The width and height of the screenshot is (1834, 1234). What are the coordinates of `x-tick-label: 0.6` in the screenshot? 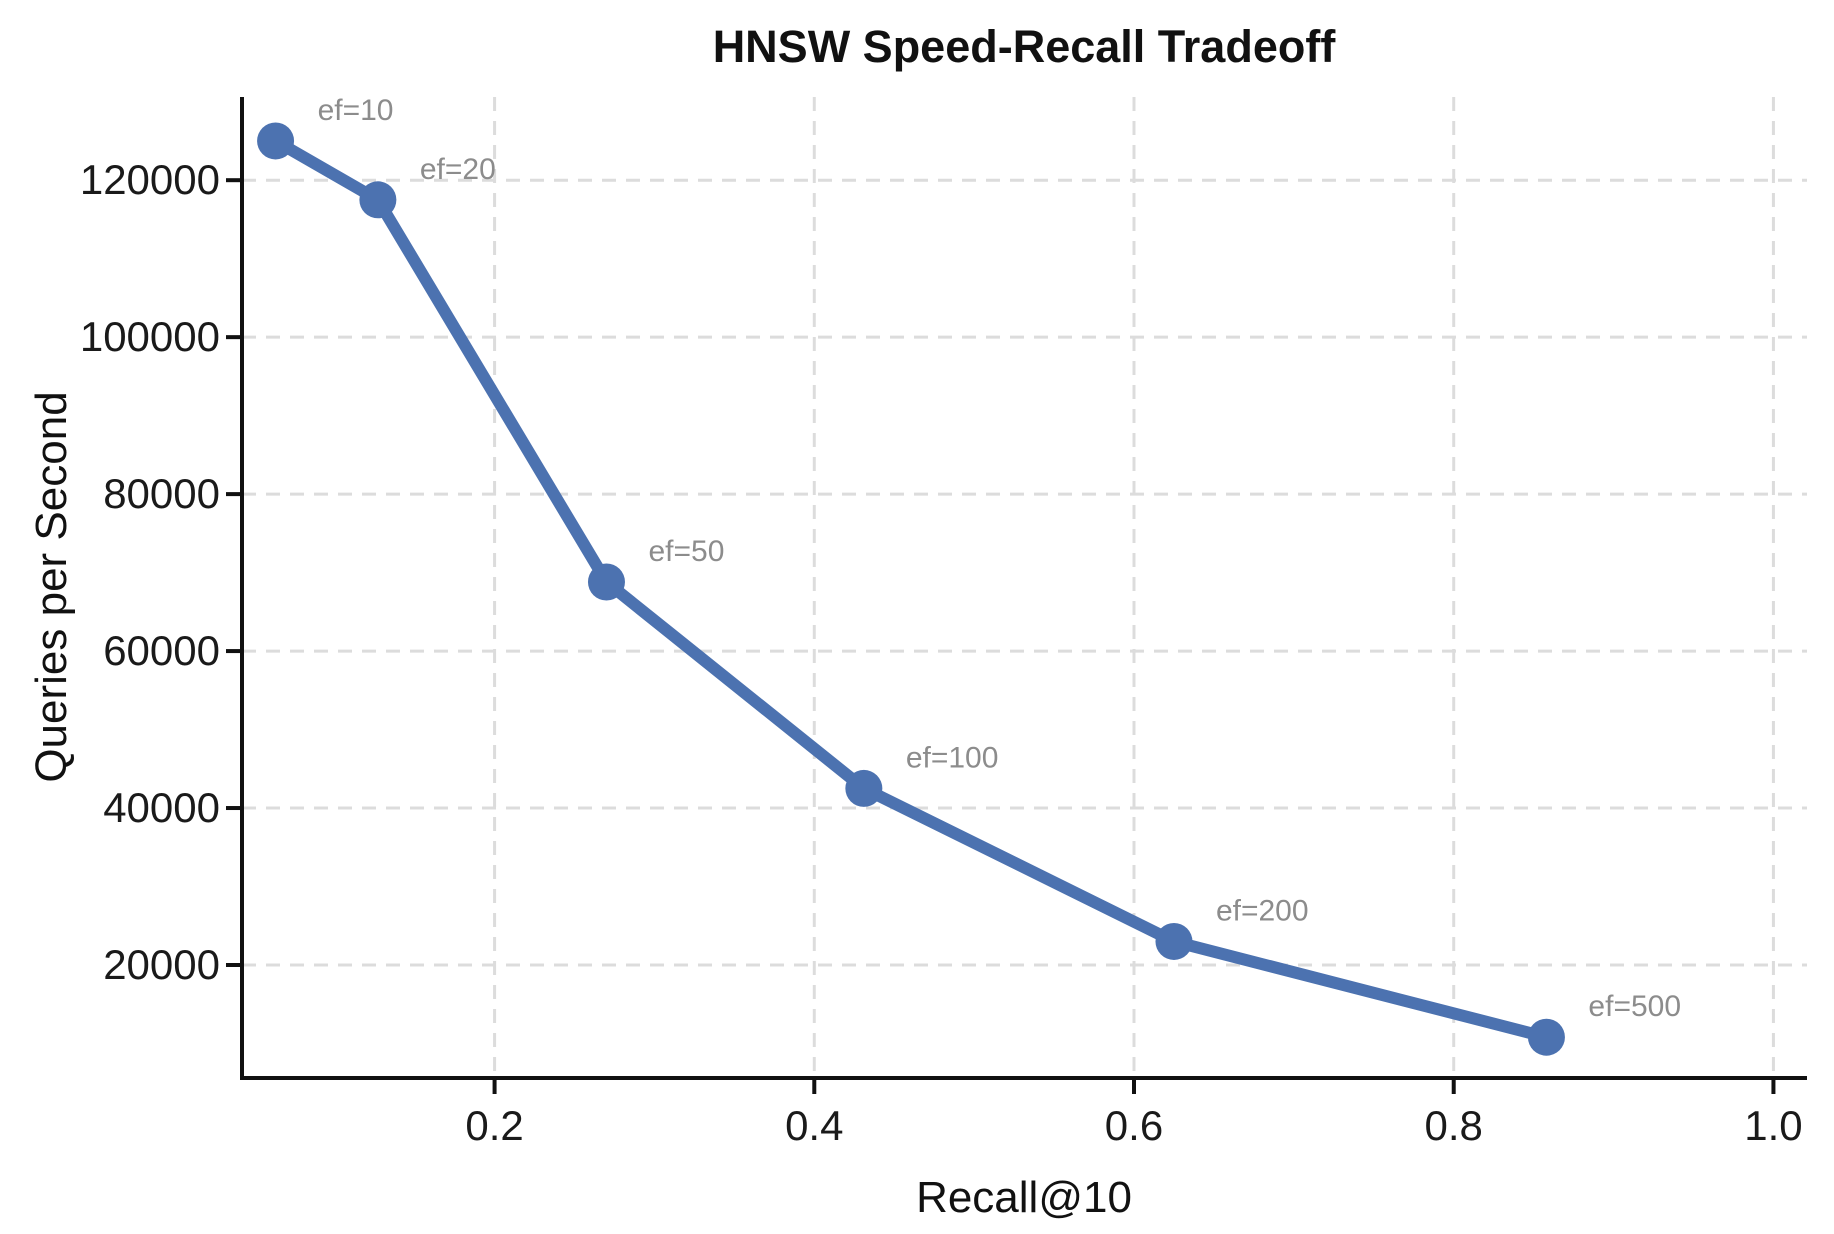 It's located at (1134, 1125).